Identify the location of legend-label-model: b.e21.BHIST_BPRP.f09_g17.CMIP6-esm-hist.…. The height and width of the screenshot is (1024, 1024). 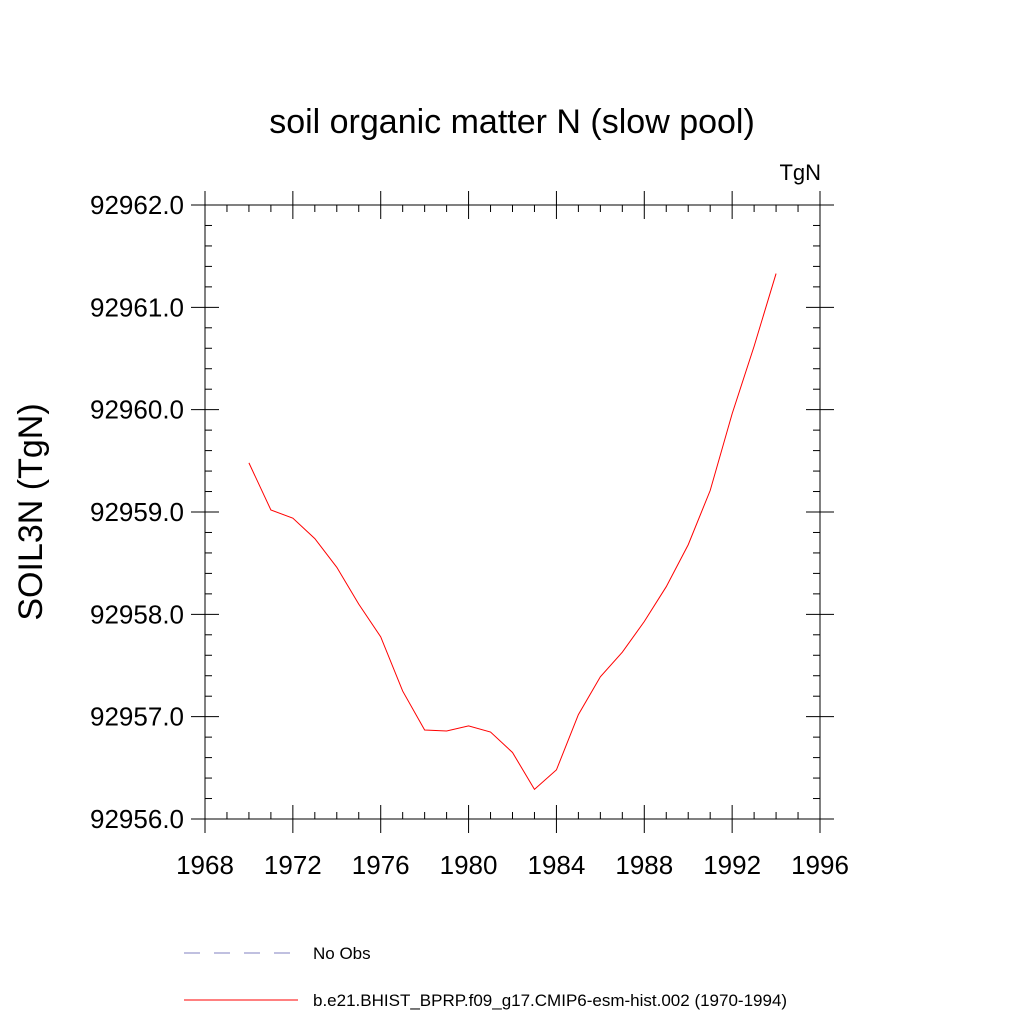
(550, 1000).